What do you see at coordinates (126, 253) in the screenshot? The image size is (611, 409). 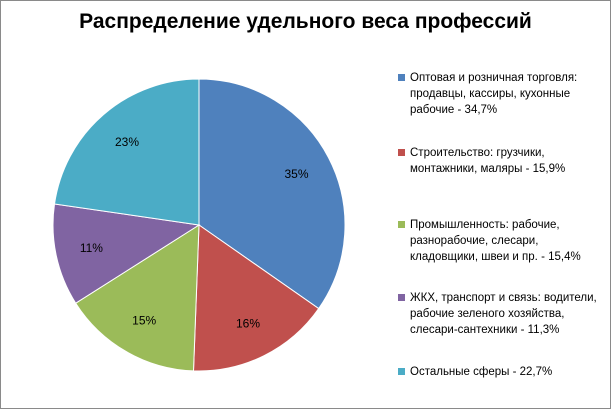 I see `pie-slice-utilities` at bounding box center [126, 253].